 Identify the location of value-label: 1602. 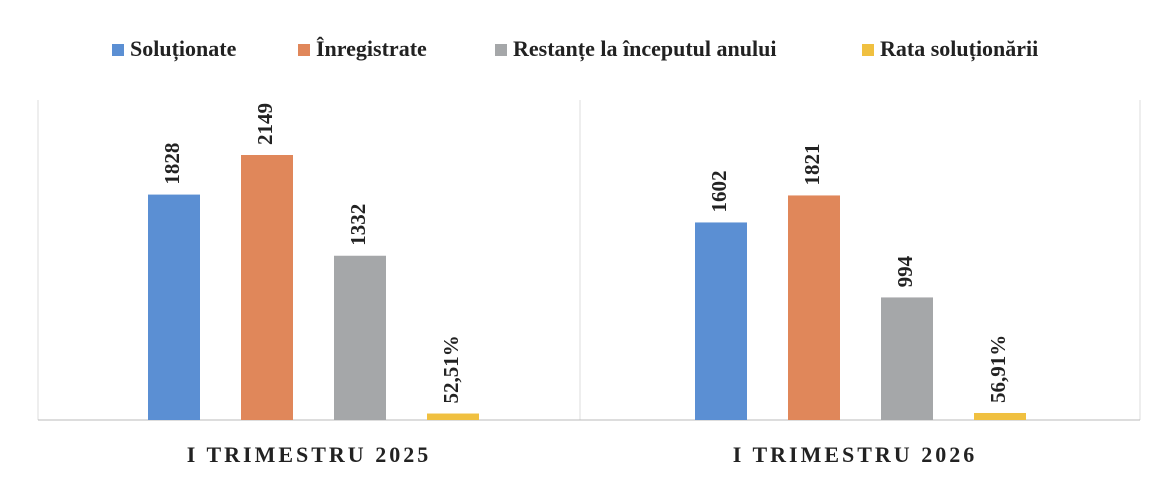
(719, 191).